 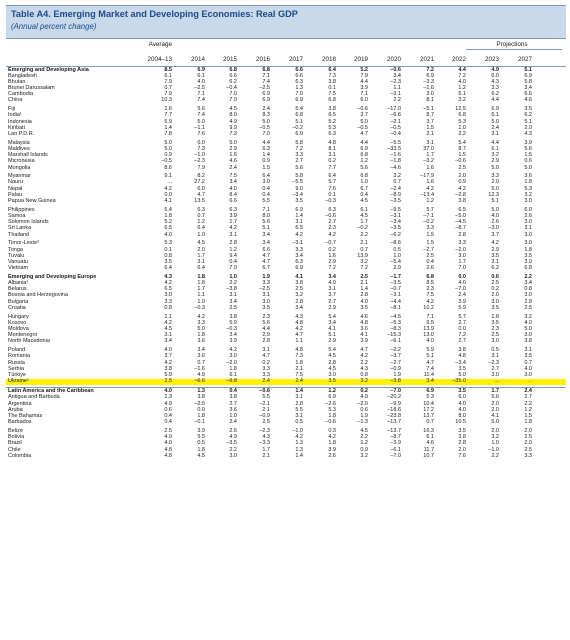 What do you see at coordinates (395, 94) in the screenshot?
I see `gdp-value: –3.1` at bounding box center [395, 94].